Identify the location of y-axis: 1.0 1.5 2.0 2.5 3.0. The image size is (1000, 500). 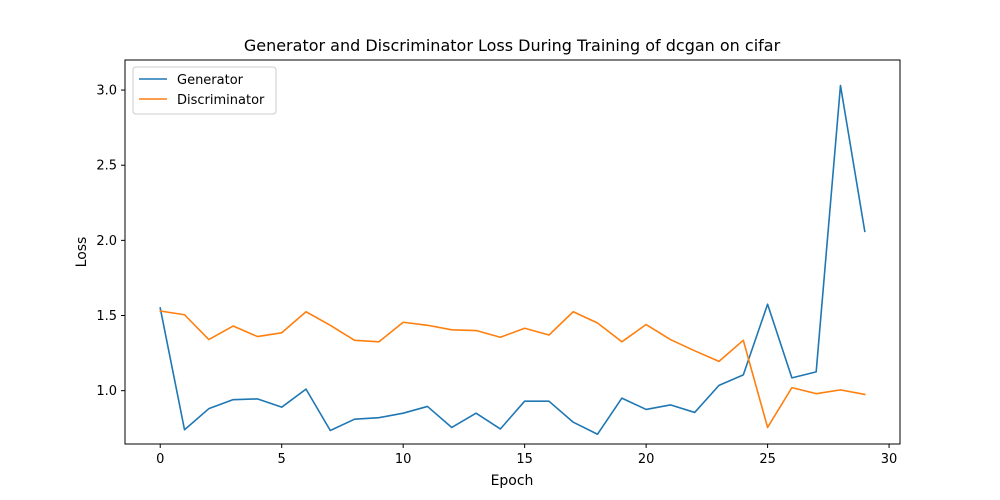
(110, 241).